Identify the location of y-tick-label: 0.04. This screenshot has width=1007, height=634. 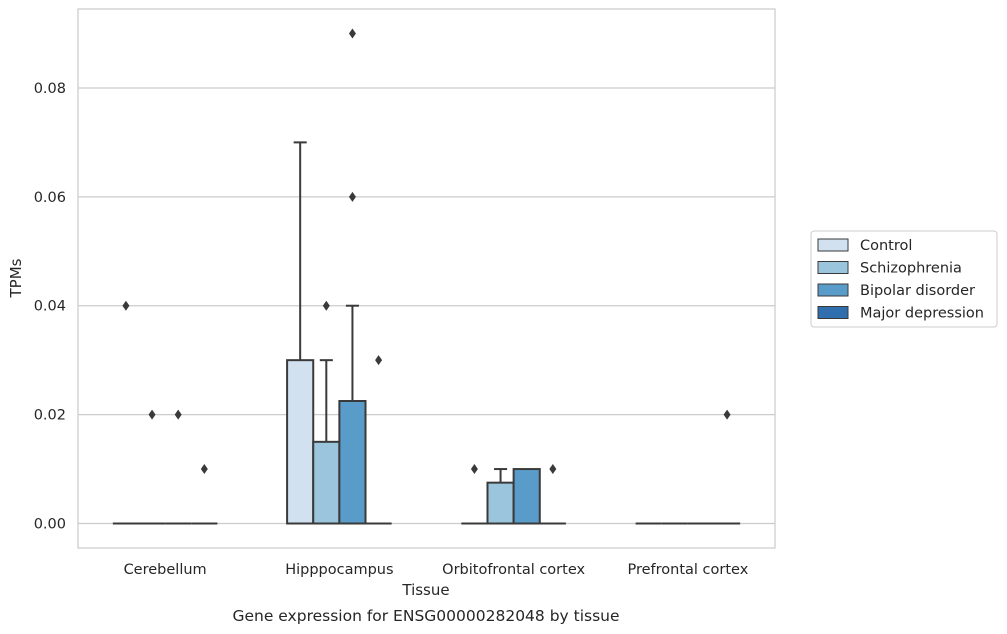
(50, 307).